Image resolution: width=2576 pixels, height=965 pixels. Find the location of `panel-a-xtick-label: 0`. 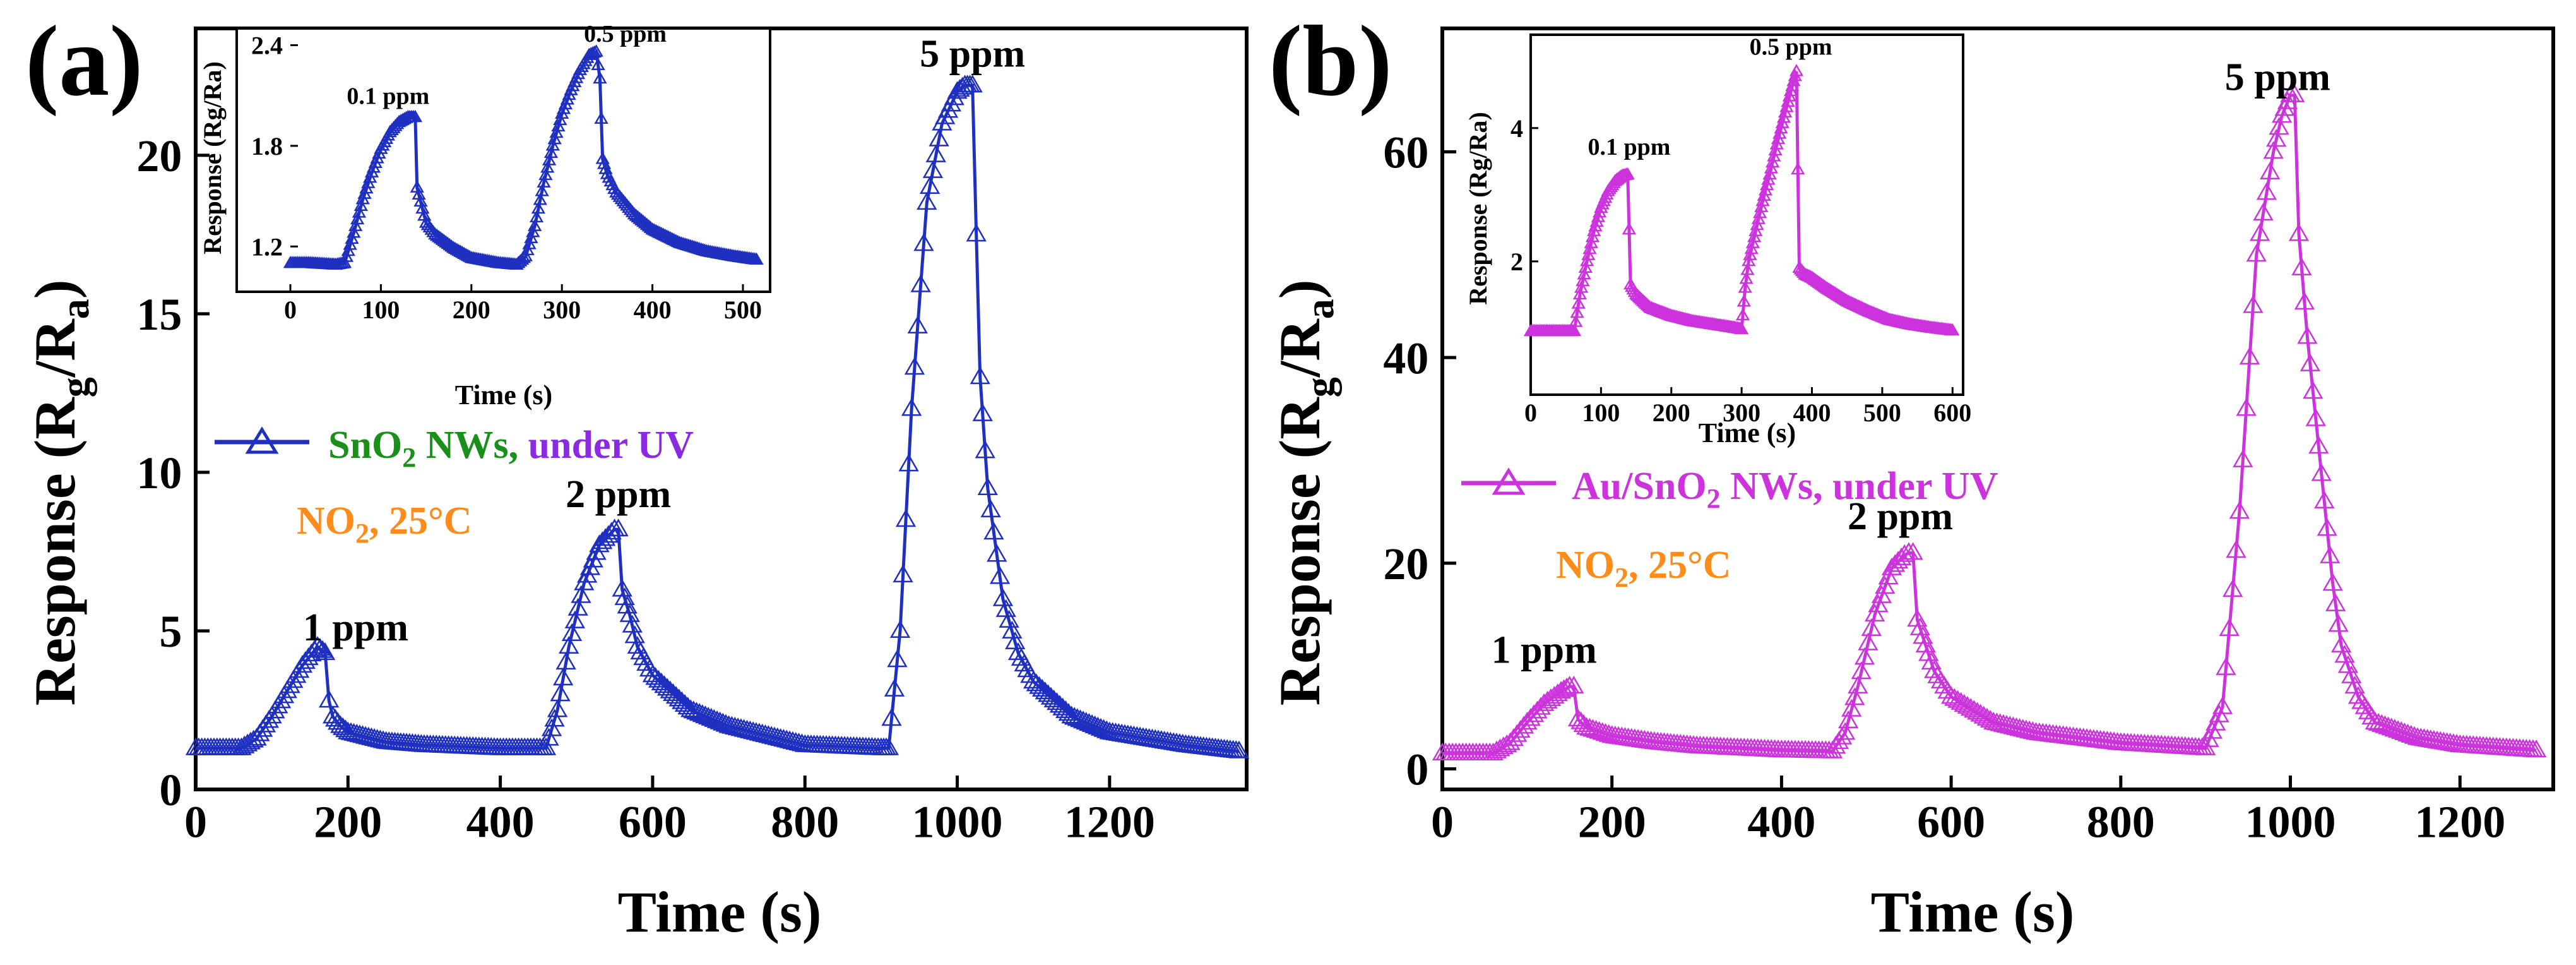

panel-a-xtick-label: 0 is located at coordinates (195, 822).